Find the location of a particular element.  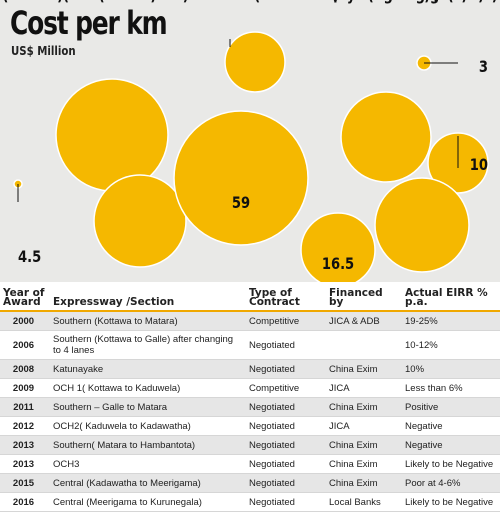

chart-subtitle: US$ Million is located at coordinates (43, 51).